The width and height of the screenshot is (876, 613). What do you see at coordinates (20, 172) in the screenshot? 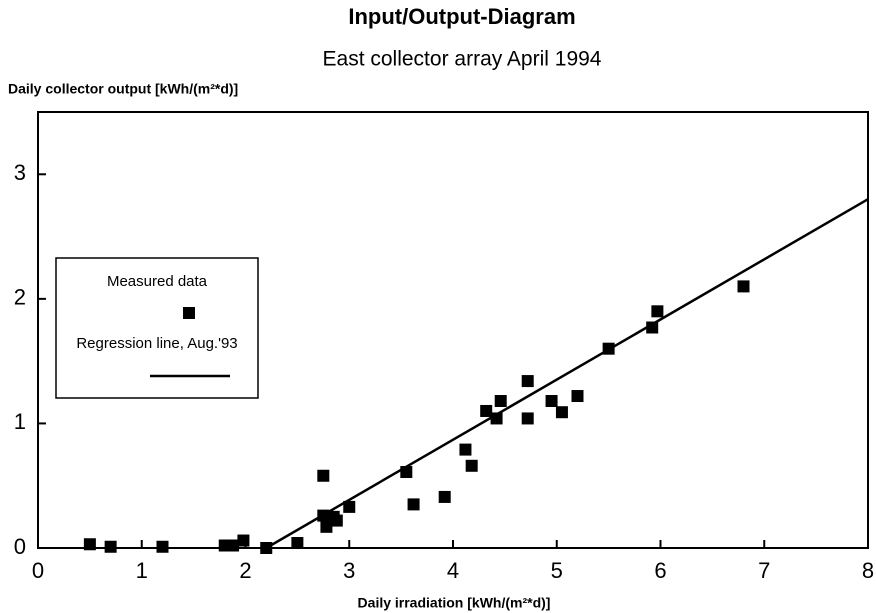
I see `y-tick-label: 3` at bounding box center [20, 172].